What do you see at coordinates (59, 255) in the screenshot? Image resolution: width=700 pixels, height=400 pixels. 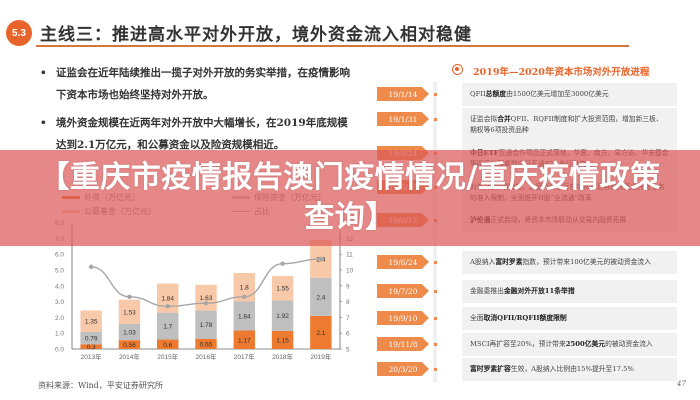 I see `left-tick-label: 6.0` at bounding box center [59, 255].